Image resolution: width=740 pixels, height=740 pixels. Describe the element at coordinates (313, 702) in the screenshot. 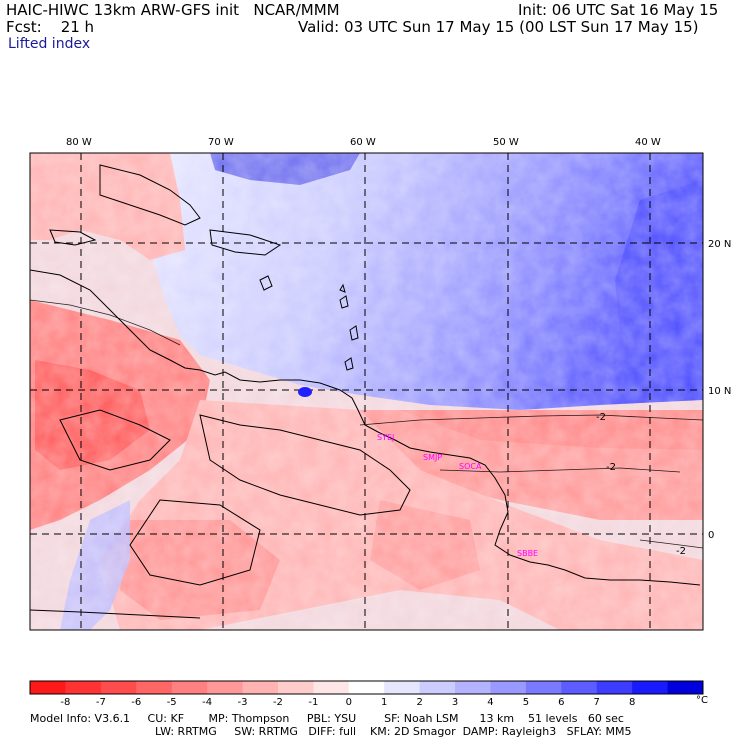

I see `colorbar-tick-label: -1` at that location.